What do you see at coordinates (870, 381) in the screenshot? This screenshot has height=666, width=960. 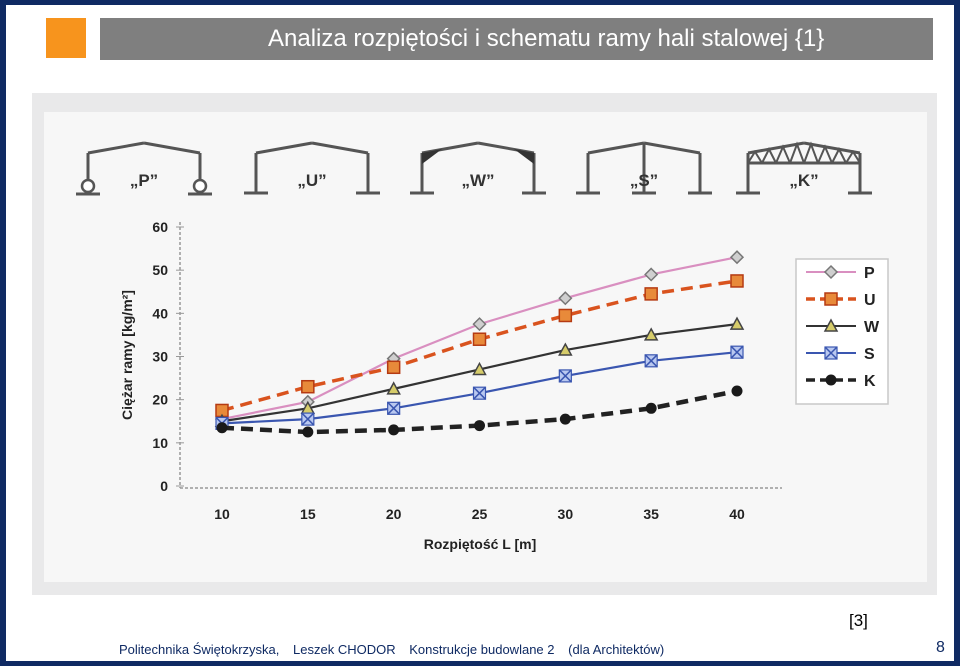 I see `legend-label-k: K` at bounding box center [870, 381].